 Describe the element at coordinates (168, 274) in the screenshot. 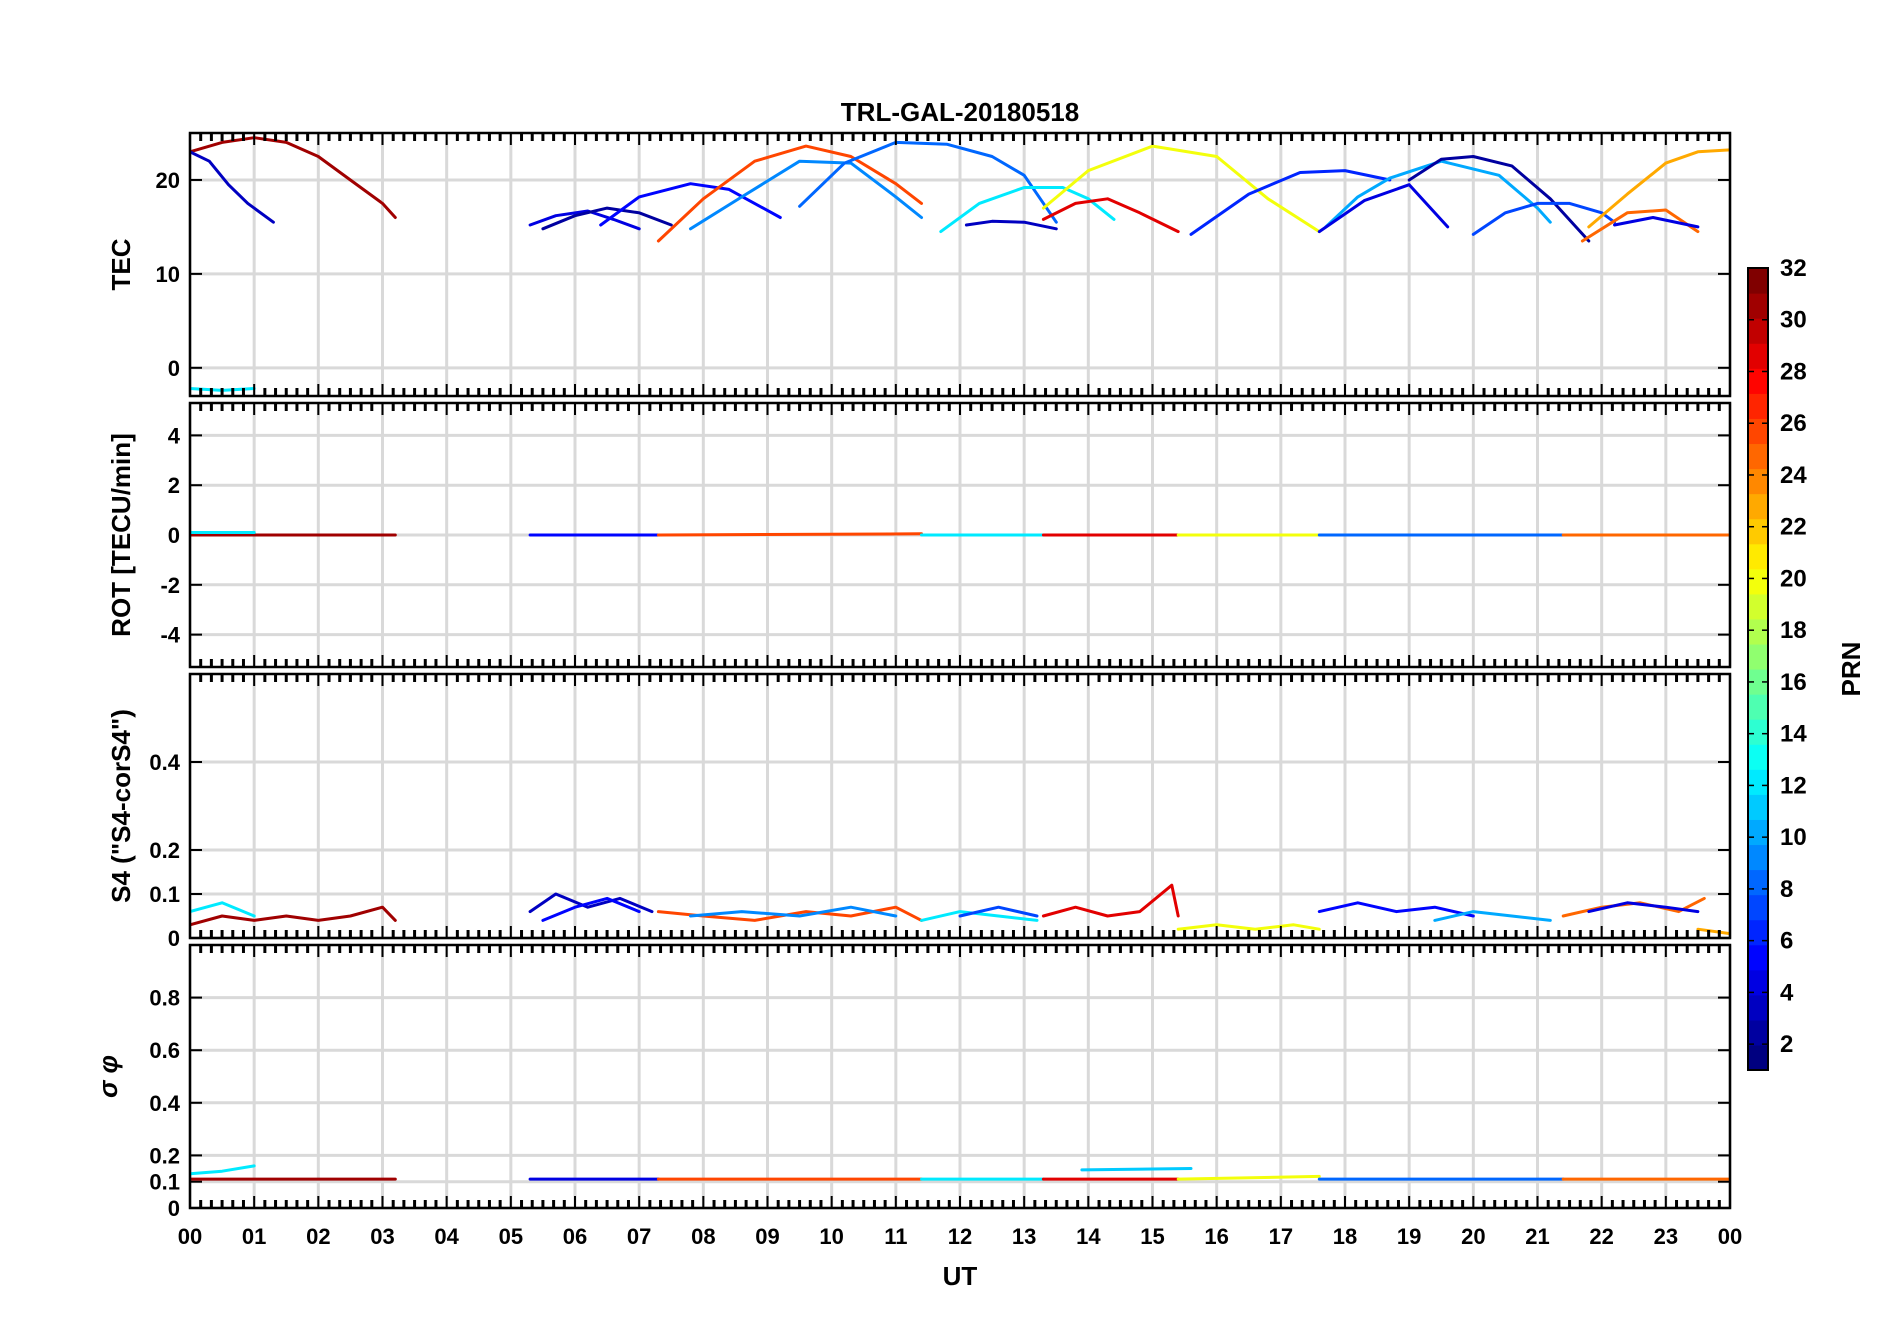

I see `y-tick-label: 10` at that location.